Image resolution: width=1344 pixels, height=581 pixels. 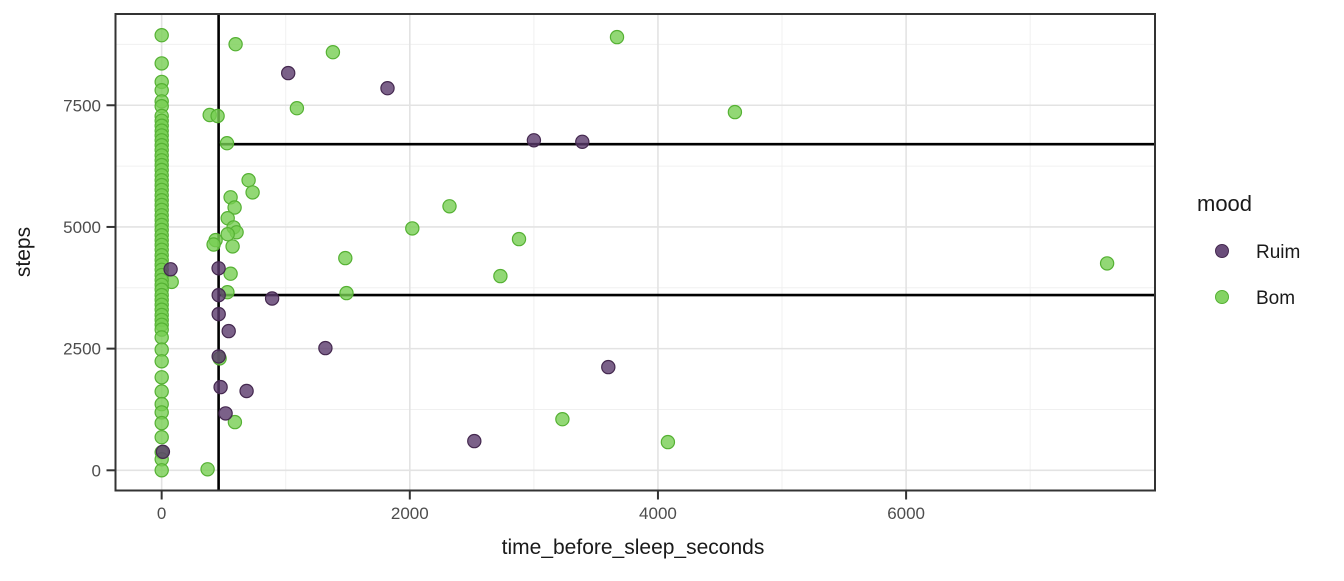 I want to click on y-tick-label: 7500, so click(x=82, y=105).